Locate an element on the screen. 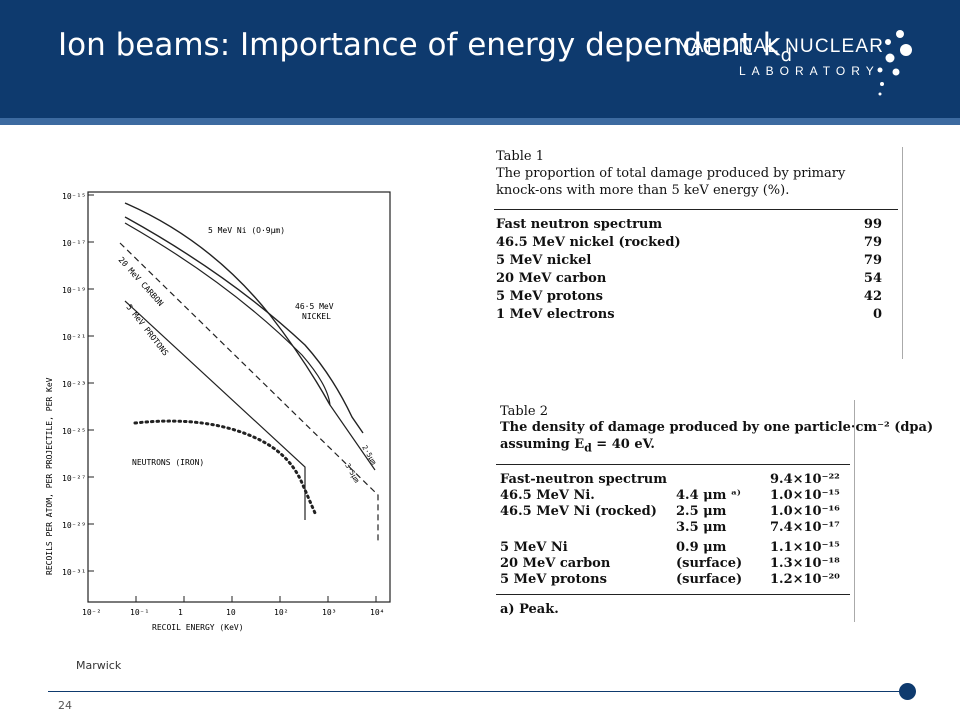  table2-row-depth: 2.5 μm is located at coordinates (701, 511).